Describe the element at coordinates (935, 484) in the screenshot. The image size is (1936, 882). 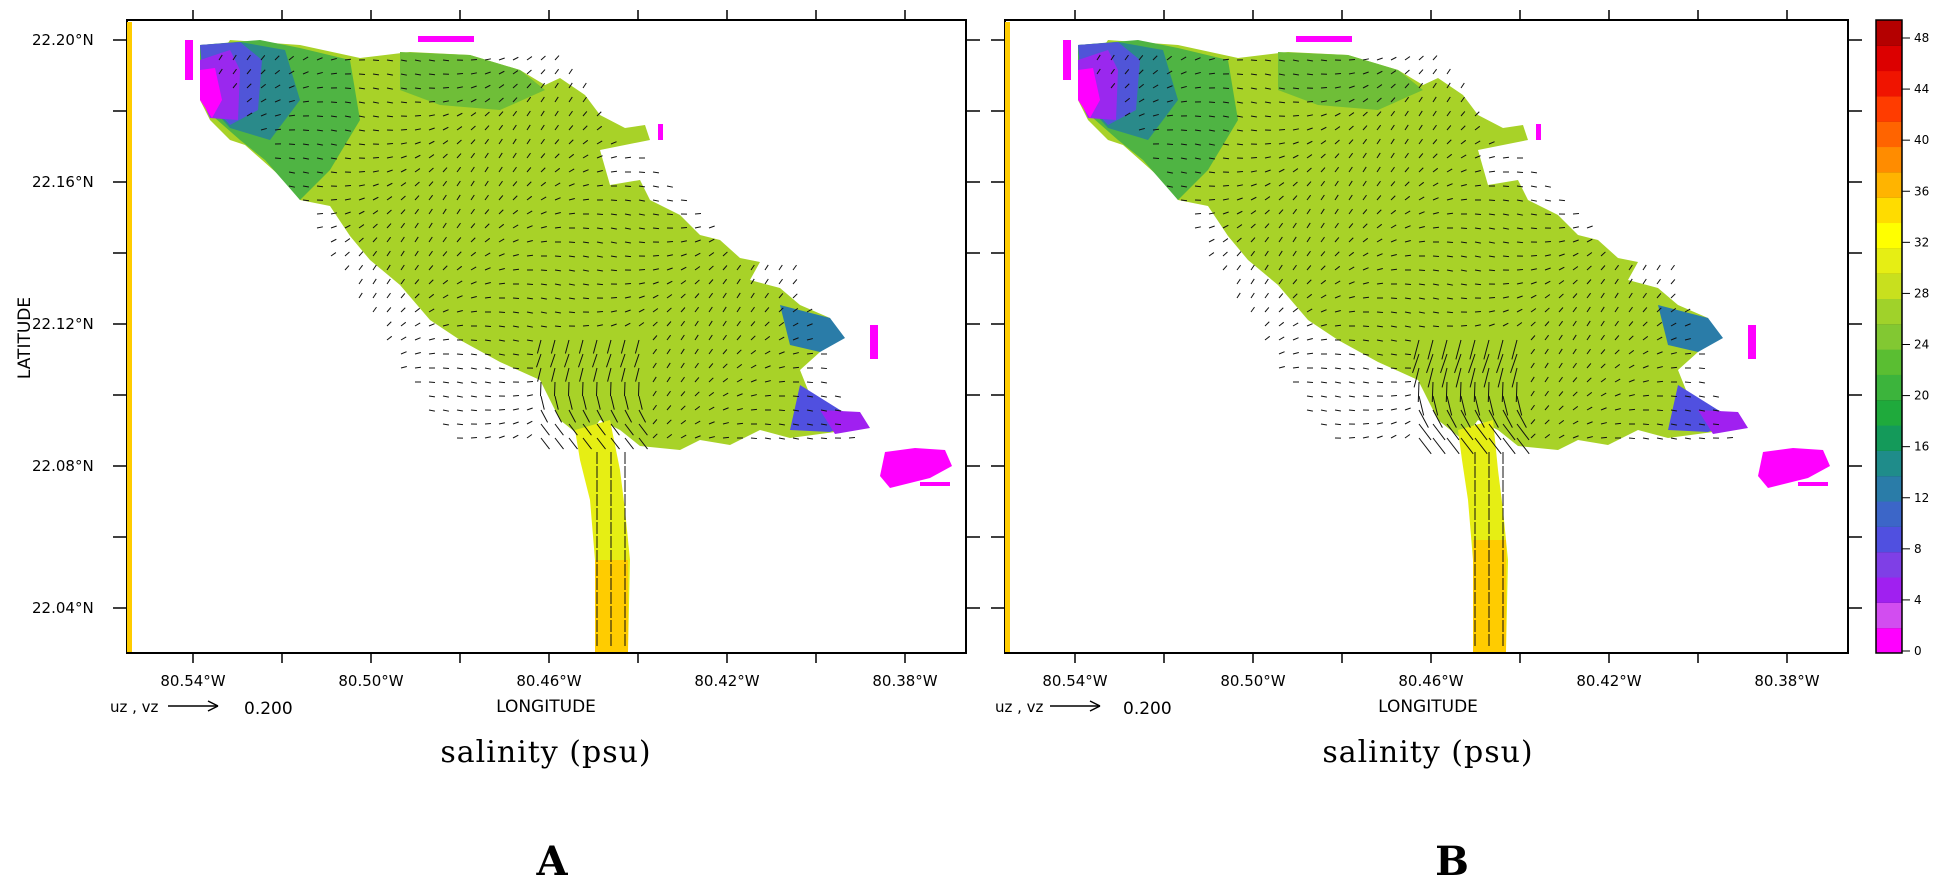
I see `speck-a5` at that location.